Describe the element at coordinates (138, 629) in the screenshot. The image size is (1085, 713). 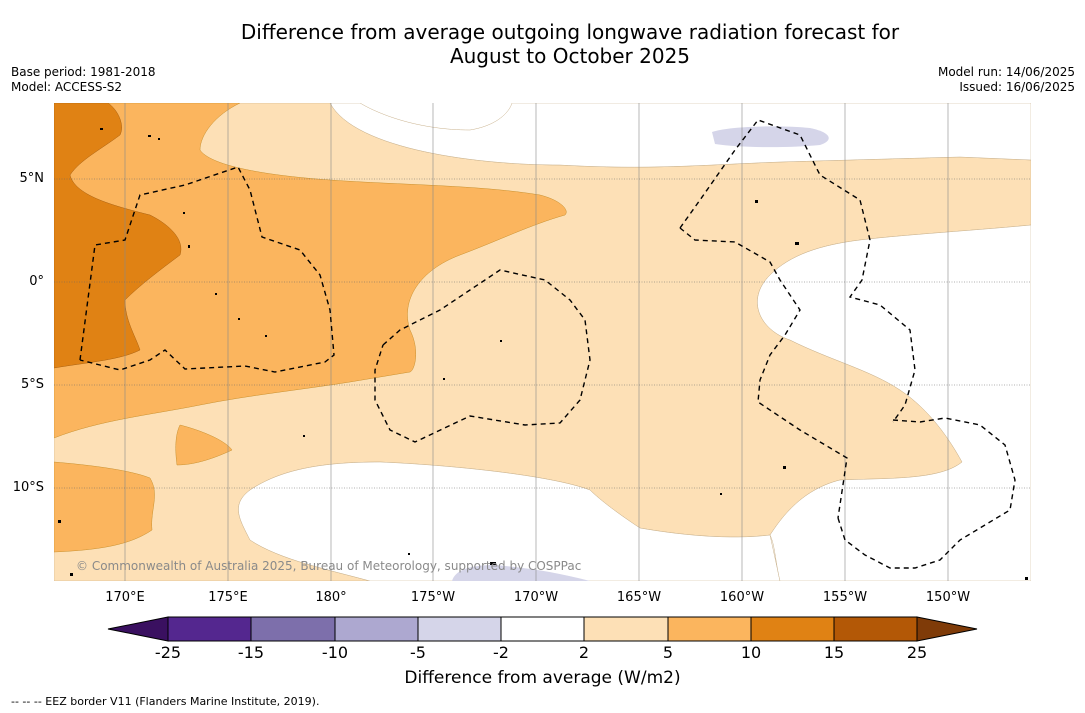
I see `colorbar-under-arrow` at that location.